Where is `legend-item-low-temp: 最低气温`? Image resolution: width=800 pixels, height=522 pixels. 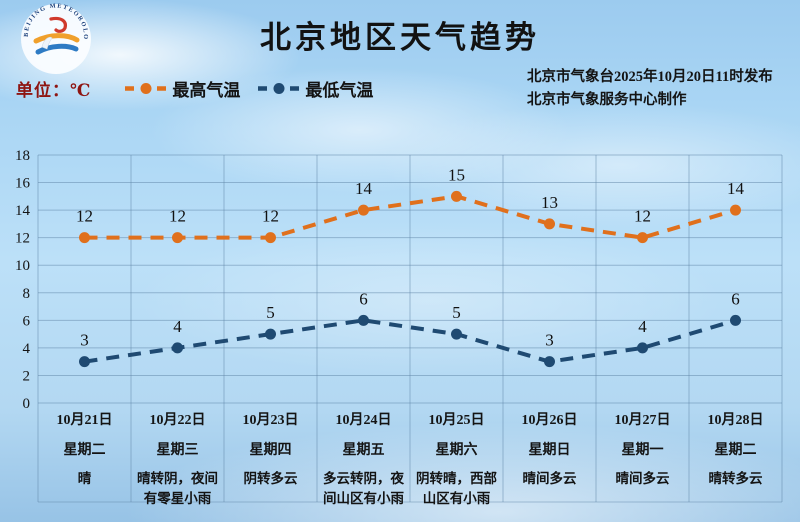
legend-item-low-temp: 最低气温 is located at coordinates (314, 88).